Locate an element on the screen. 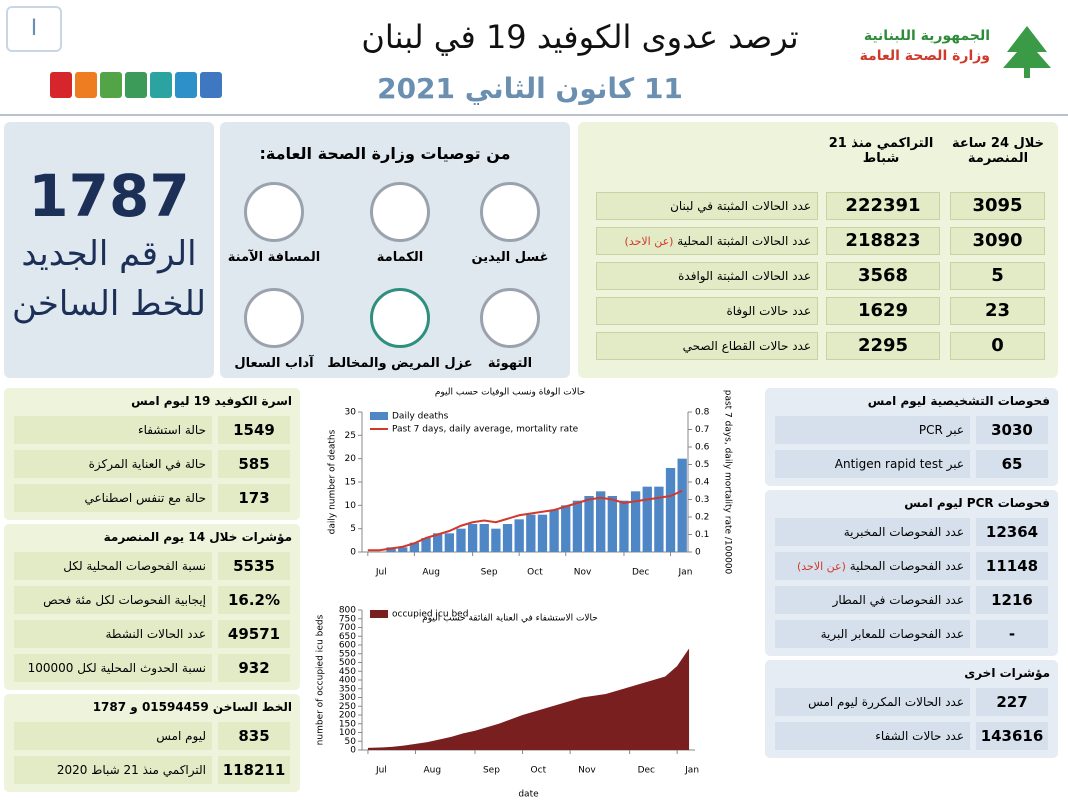  day: 23 is located at coordinates (997, 311).